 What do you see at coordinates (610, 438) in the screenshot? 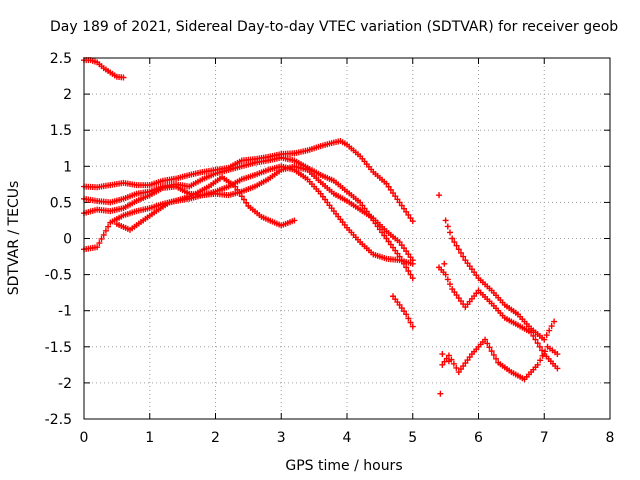
I see `x-tick-label: 8` at bounding box center [610, 438].